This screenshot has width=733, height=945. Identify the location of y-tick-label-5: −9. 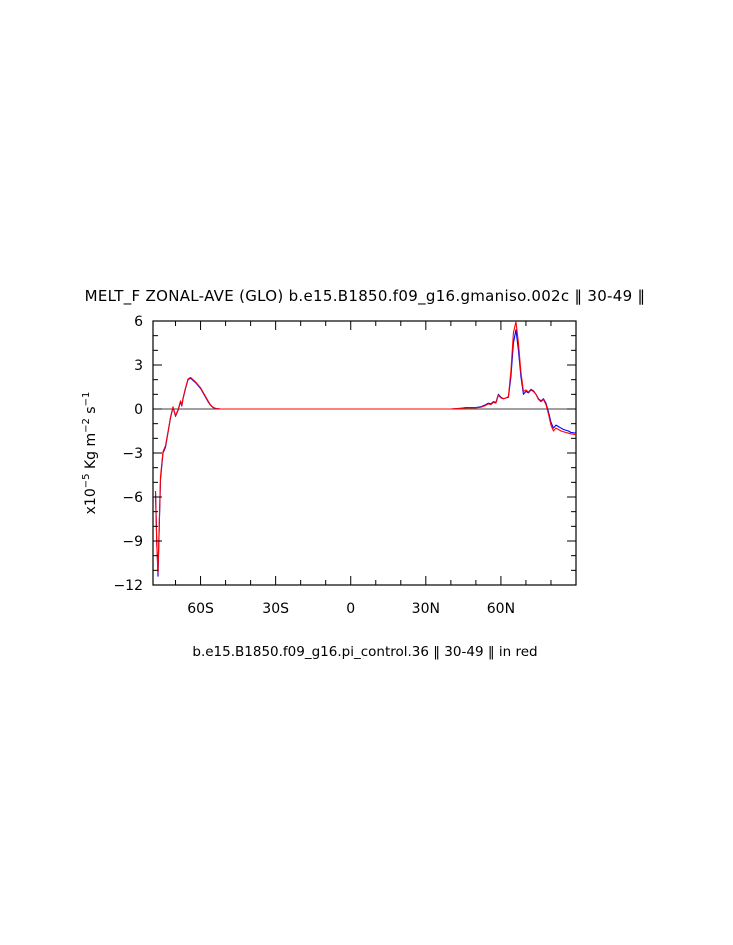
(132, 542).